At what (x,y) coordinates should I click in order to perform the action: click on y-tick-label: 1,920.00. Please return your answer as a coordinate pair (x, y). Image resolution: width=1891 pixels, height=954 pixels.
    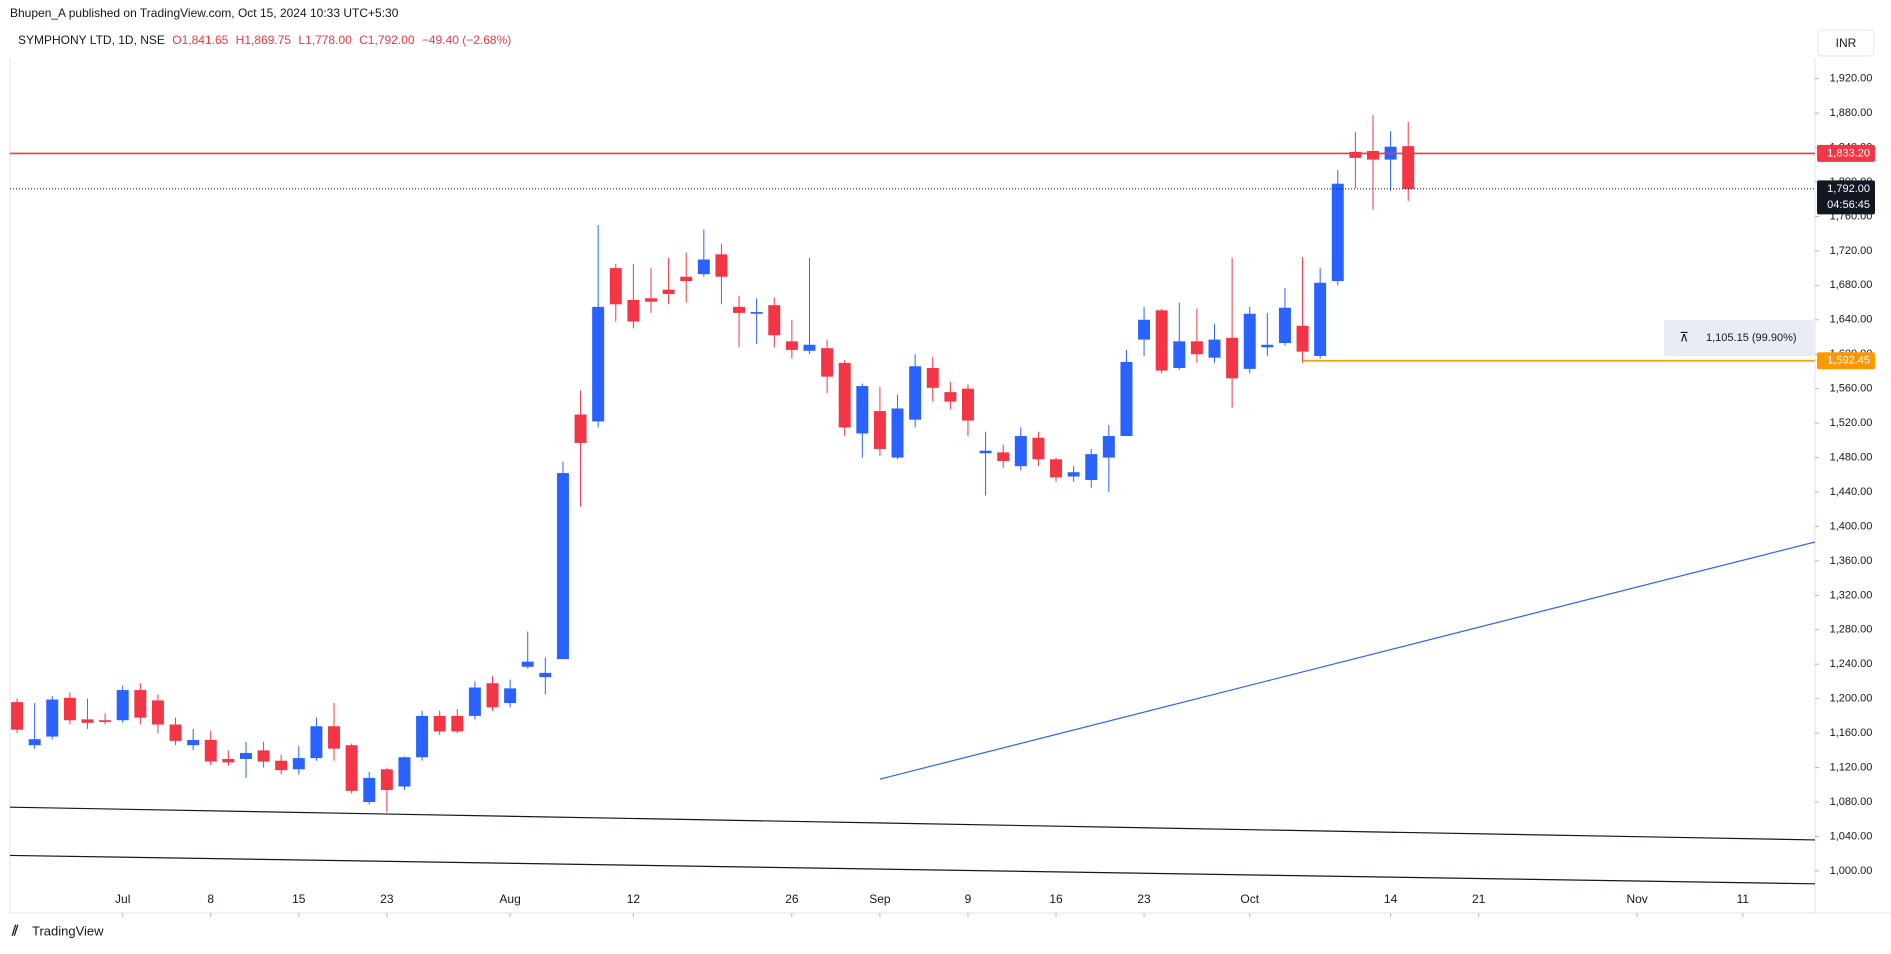
    Looking at the image, I should click on (1851, 79).